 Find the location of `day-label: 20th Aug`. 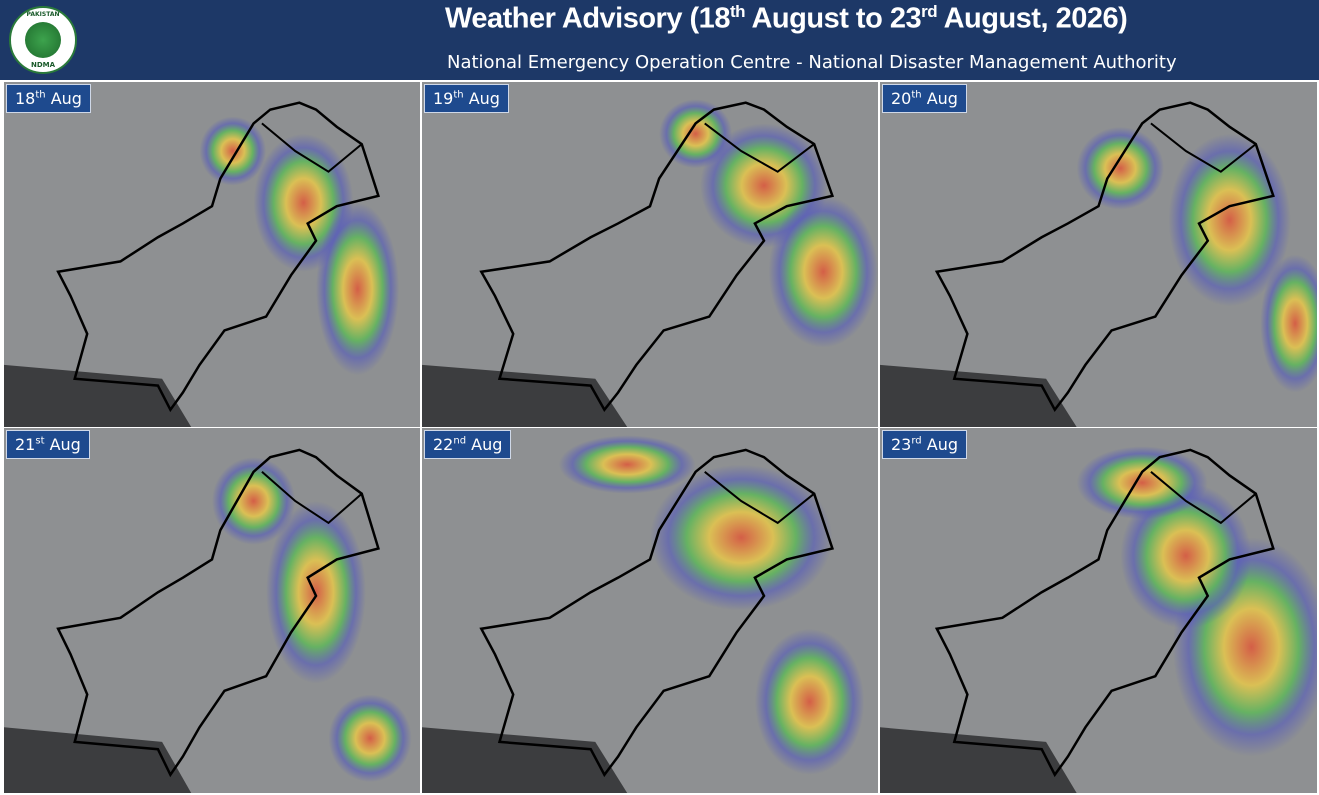

day-label: 20th Aug is located at coordinates (924, 98).